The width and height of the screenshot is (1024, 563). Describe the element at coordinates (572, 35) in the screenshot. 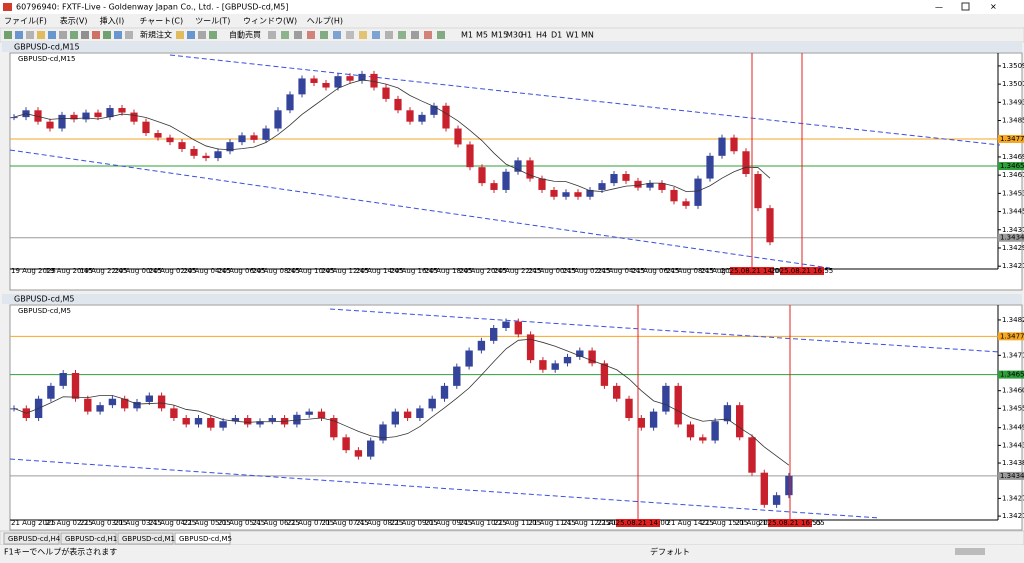

I see `timeframe-button: W1` at that location.